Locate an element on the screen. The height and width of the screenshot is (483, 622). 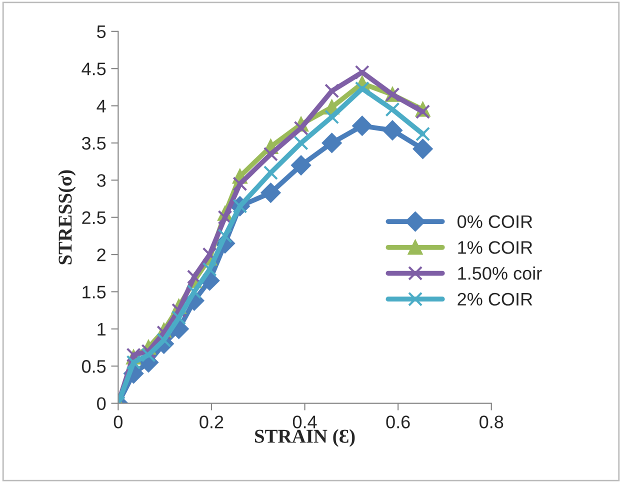
y-tick-label: 1.5 is located at coordinates (94, 292).